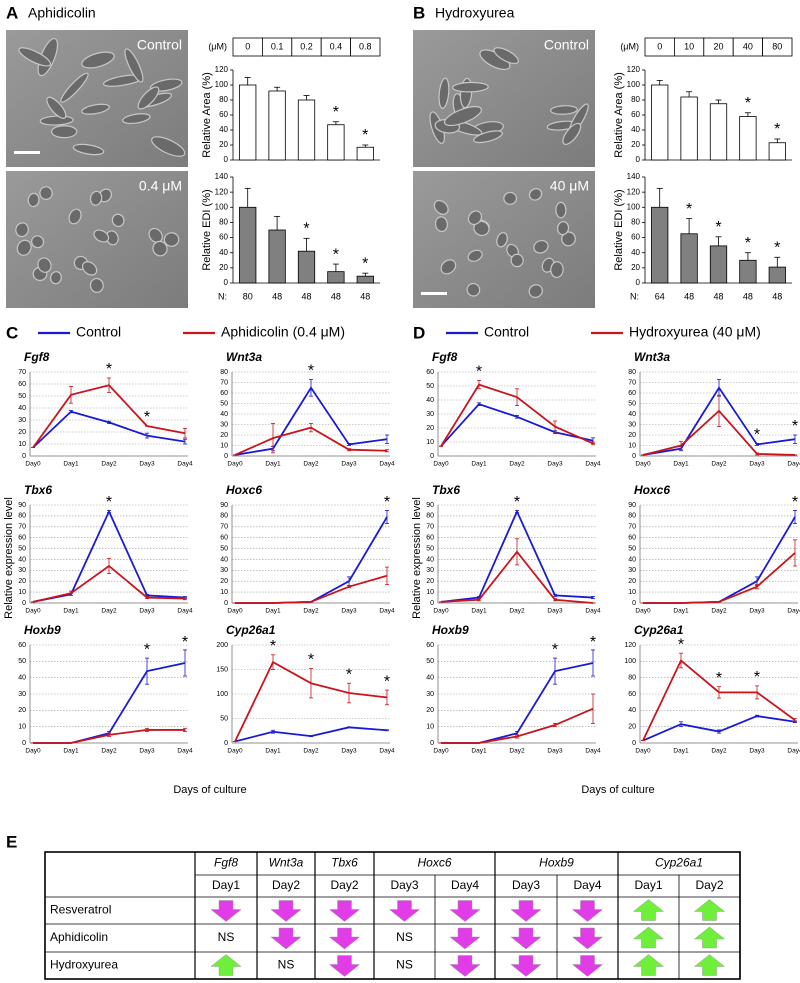  Describe the element at coordinates (27, 152) in the screenshot. I see `scale-bar` at that location.